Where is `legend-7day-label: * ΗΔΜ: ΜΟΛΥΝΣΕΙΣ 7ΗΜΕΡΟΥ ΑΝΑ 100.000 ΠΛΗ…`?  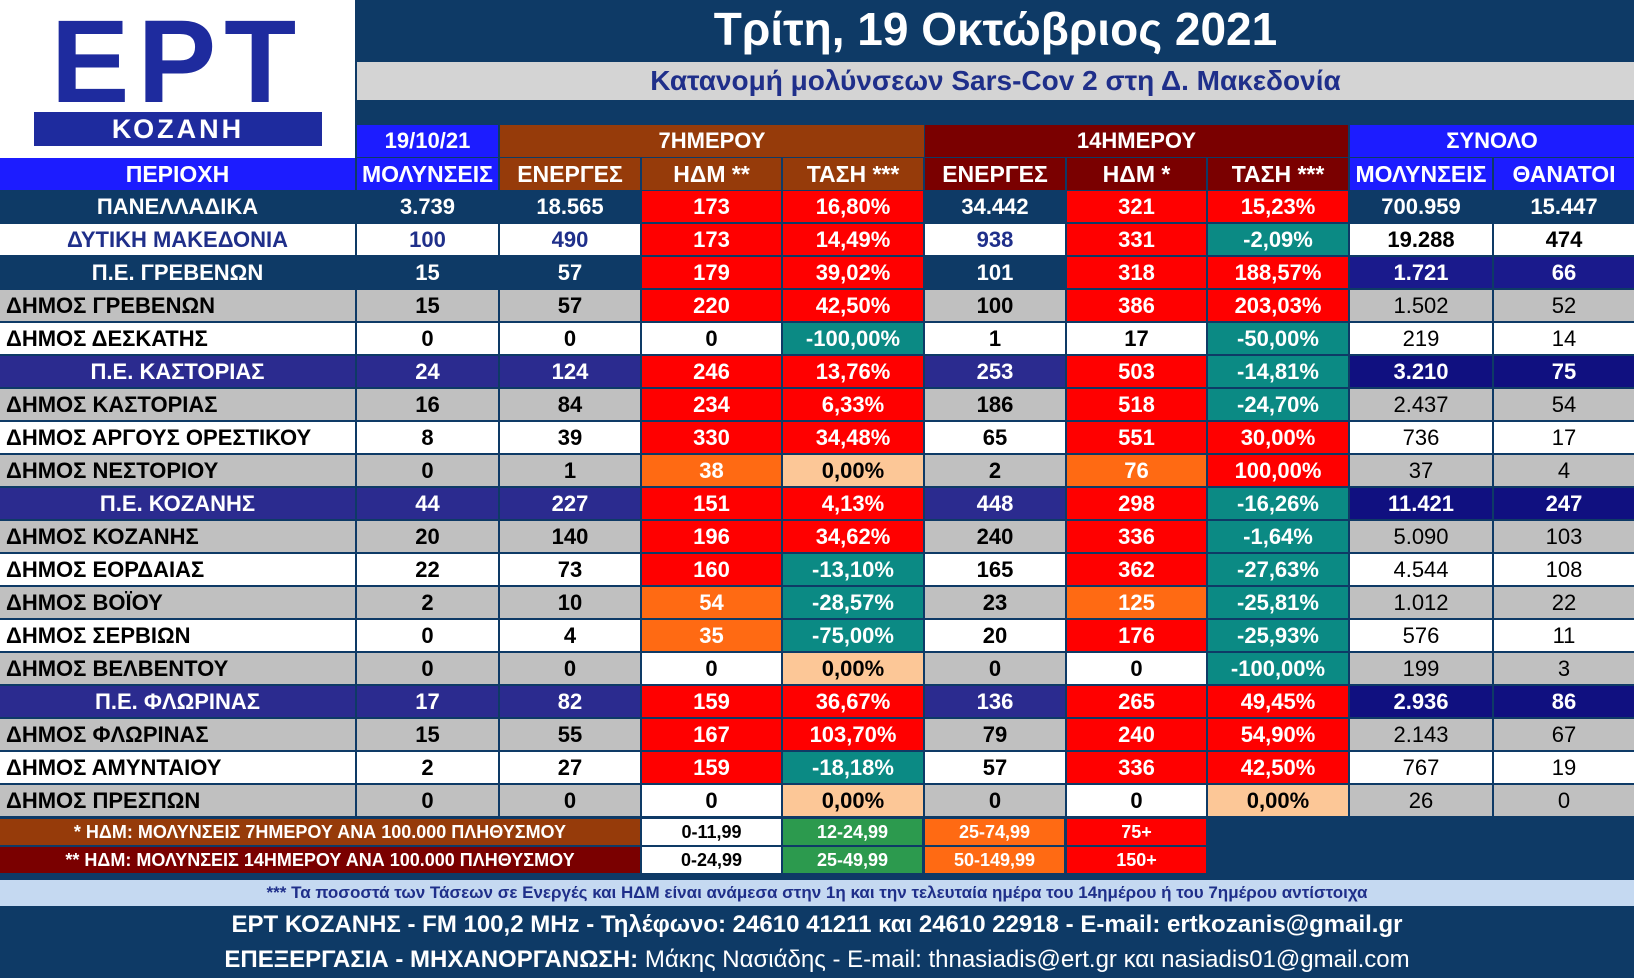
legend-7day-label: * ΗΔΜ: ΜΟΛΥΝΣΕΙΣ 7ΗΜΕΡΟΥ ΑΝΑ 100.000 ΠΛΗ… is located at coordinates (320, 832).